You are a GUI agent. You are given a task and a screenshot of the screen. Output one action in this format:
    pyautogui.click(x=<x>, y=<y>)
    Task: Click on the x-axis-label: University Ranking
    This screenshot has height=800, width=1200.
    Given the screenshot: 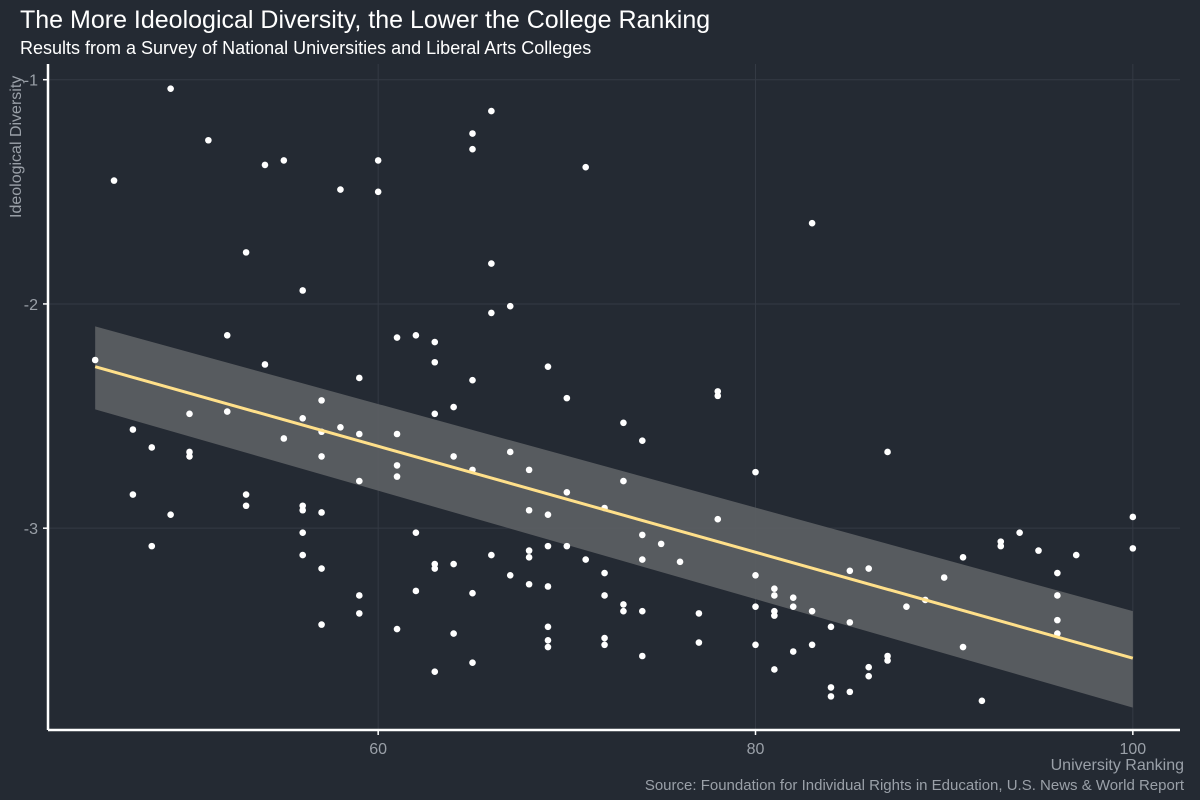 What is the action you would take?
    pyautogui.click(x=1117, y=765)
    